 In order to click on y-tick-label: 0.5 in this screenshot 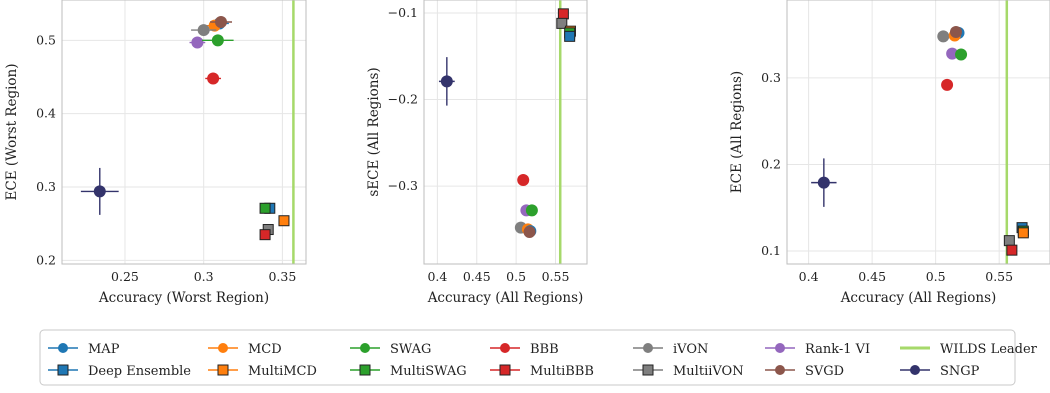, I will do `click(46, 39)`.